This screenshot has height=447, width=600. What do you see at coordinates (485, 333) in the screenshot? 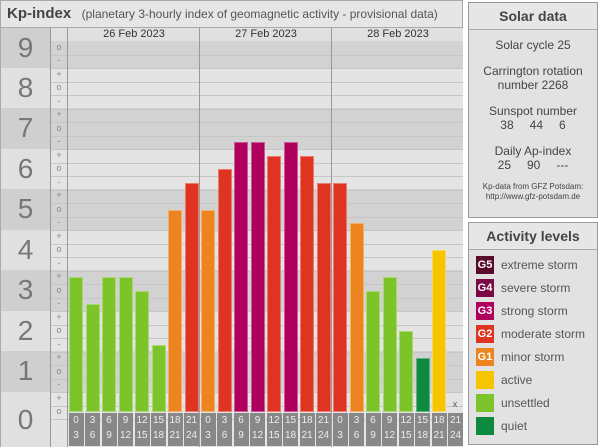
I see `legend-swatch: G2` at bounding box center [485, 333].